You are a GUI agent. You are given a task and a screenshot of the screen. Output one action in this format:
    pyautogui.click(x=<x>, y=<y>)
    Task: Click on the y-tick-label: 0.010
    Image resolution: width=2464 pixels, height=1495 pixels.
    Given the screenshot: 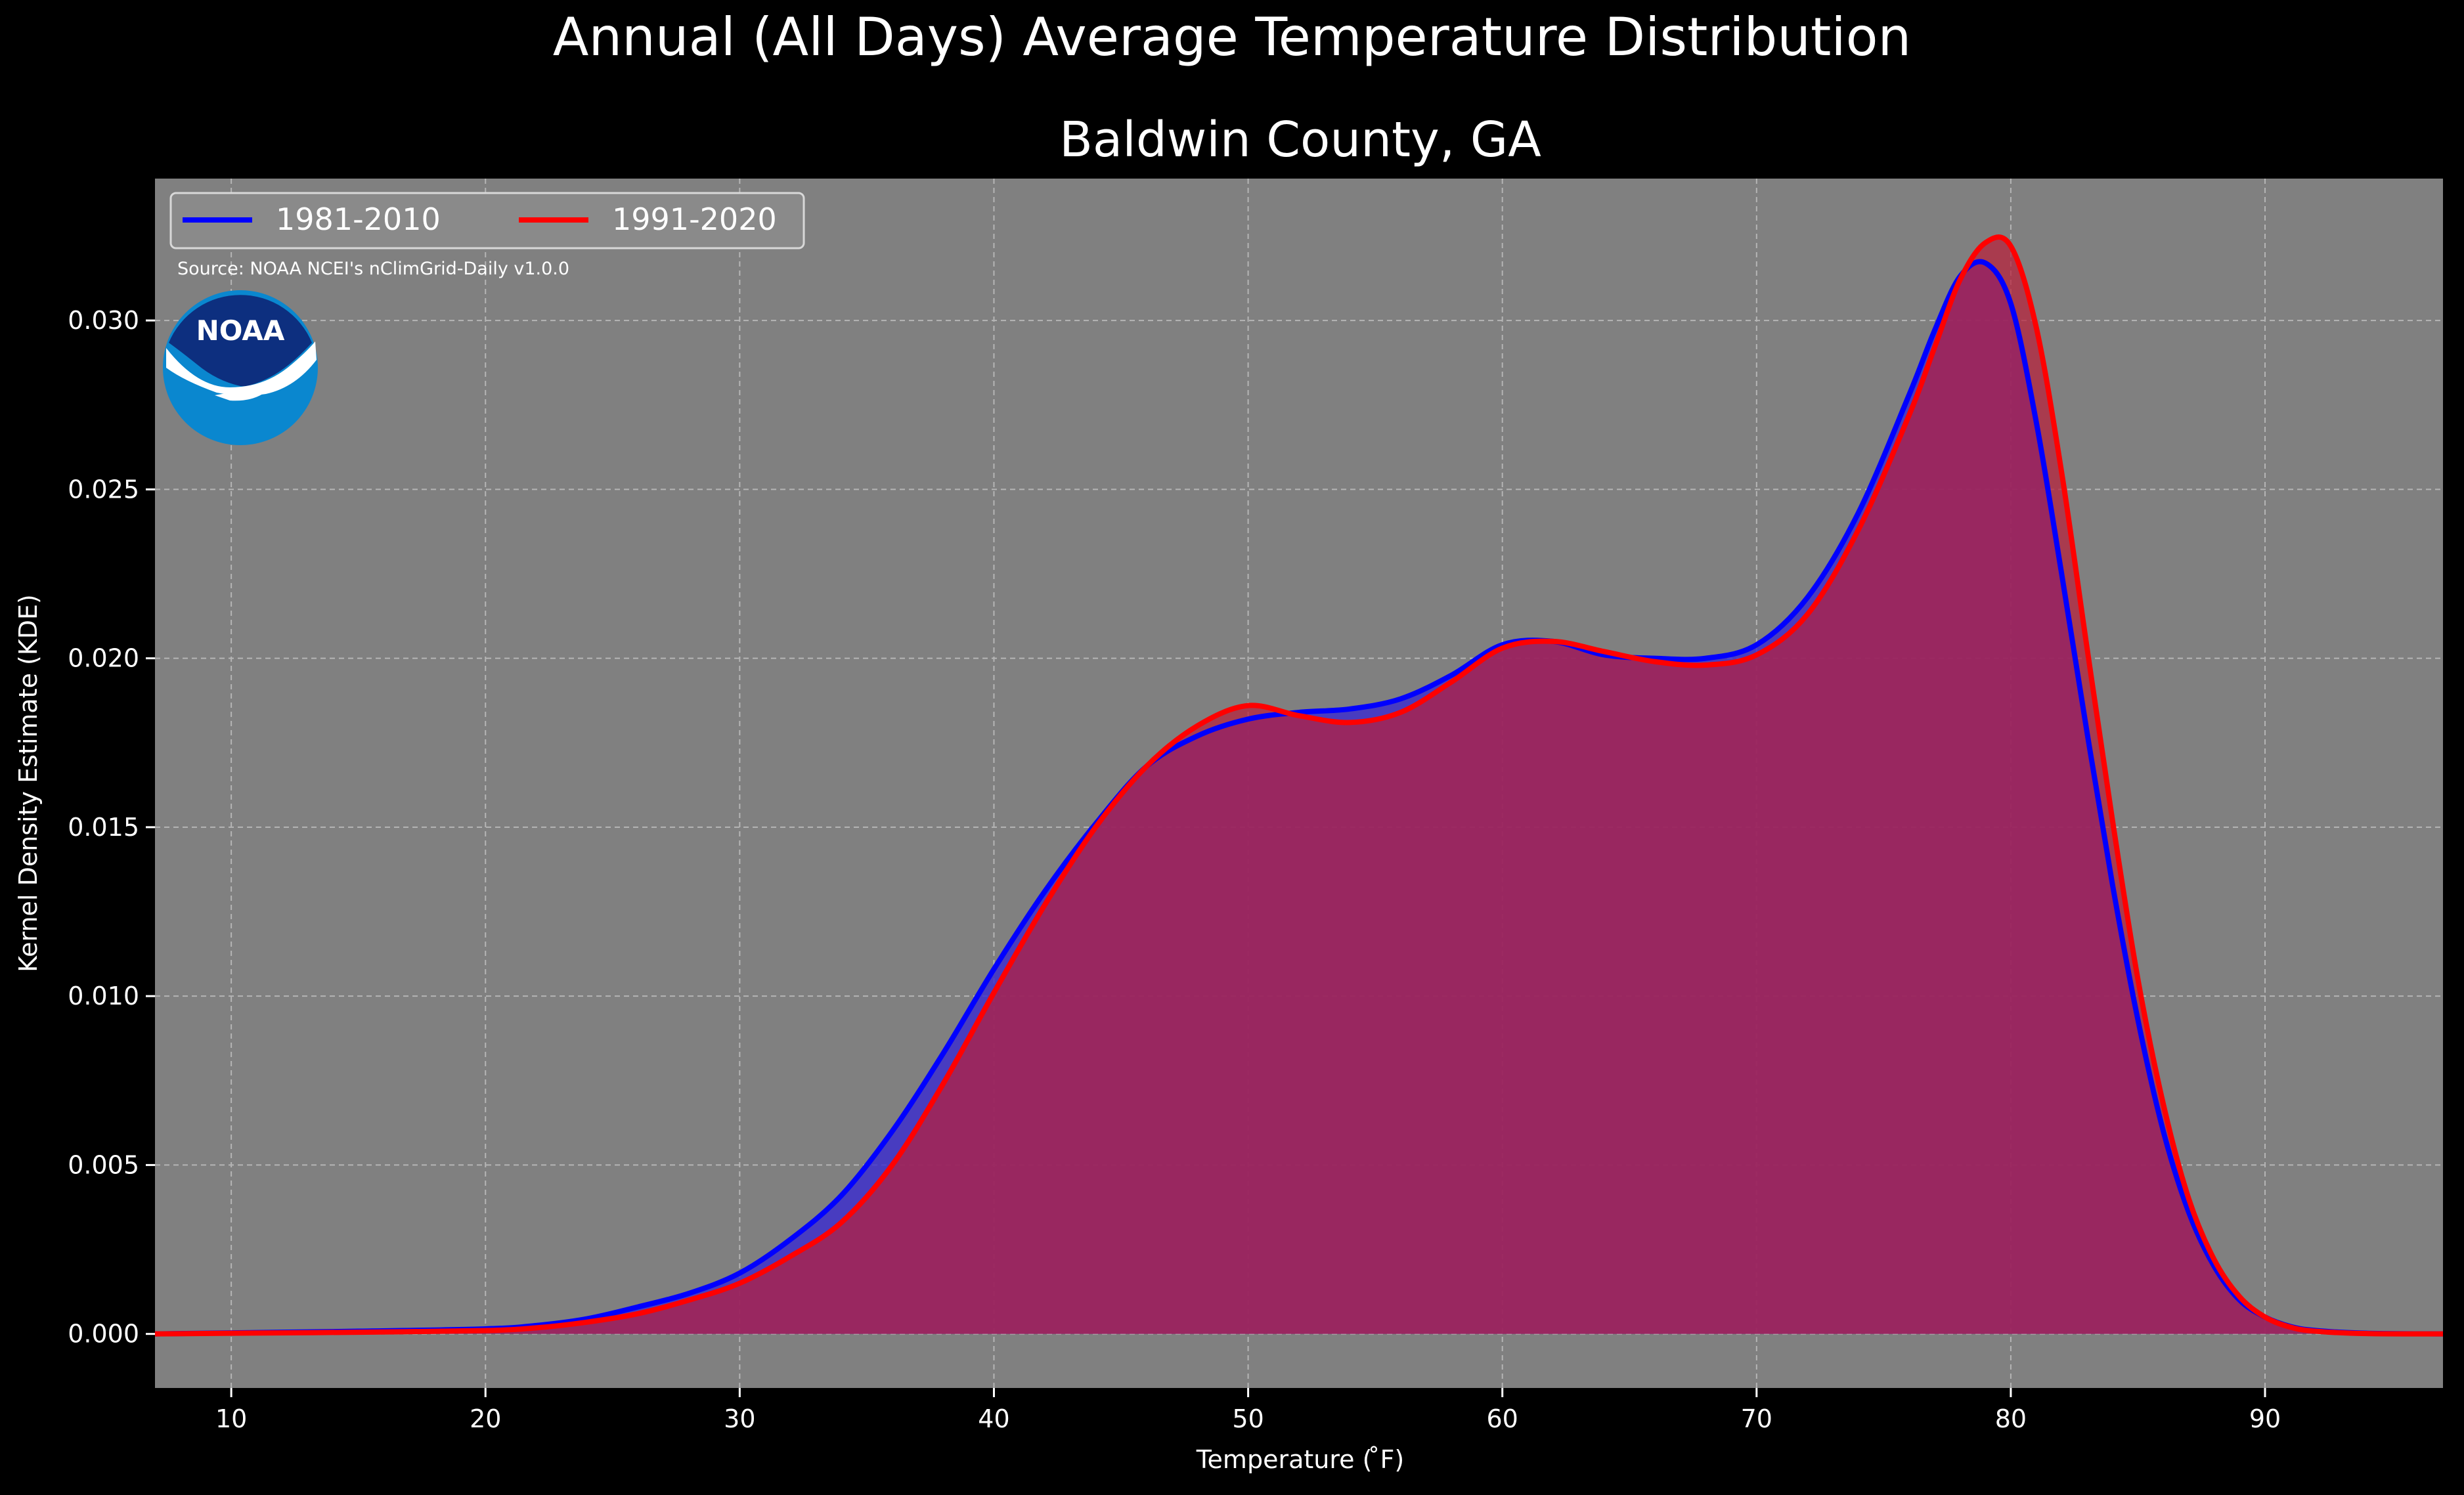 What is the action you would take?
    pyautogui.click(x=103, y=996)
    